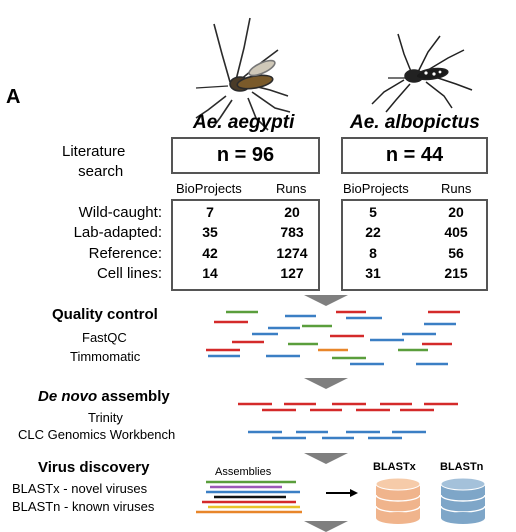 The height and width of the screenshot is (532, 516). What do you see at coordinates (244, 122) in the screenshot?
I see `species-name-aegypti: Ae. aegypti` at bounding box center [244, 122].